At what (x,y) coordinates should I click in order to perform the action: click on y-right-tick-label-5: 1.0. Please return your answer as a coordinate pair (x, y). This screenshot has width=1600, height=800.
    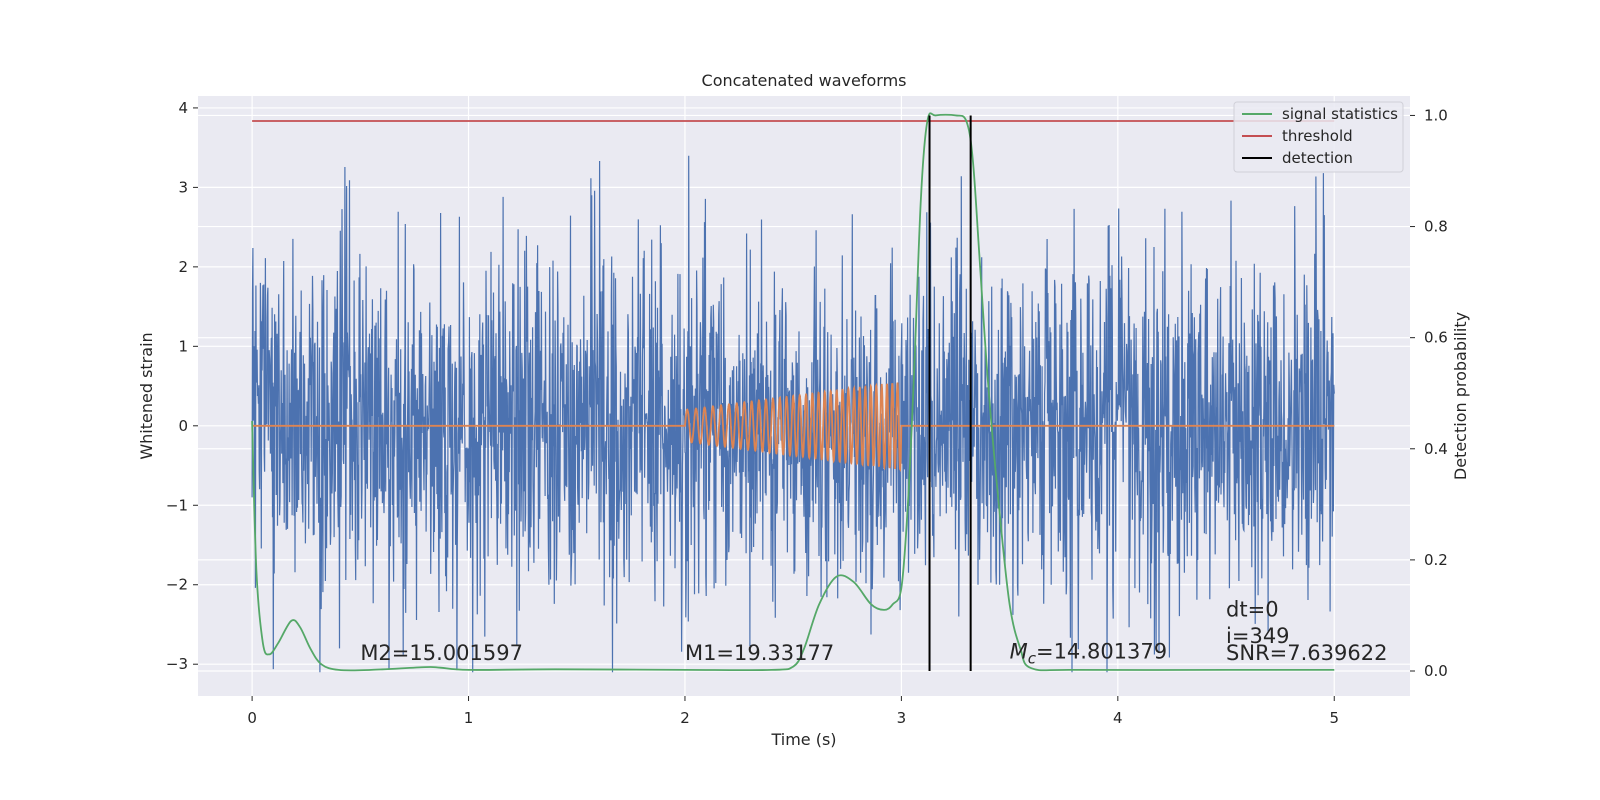
    Looking at the image, I should click on (1436, 115).